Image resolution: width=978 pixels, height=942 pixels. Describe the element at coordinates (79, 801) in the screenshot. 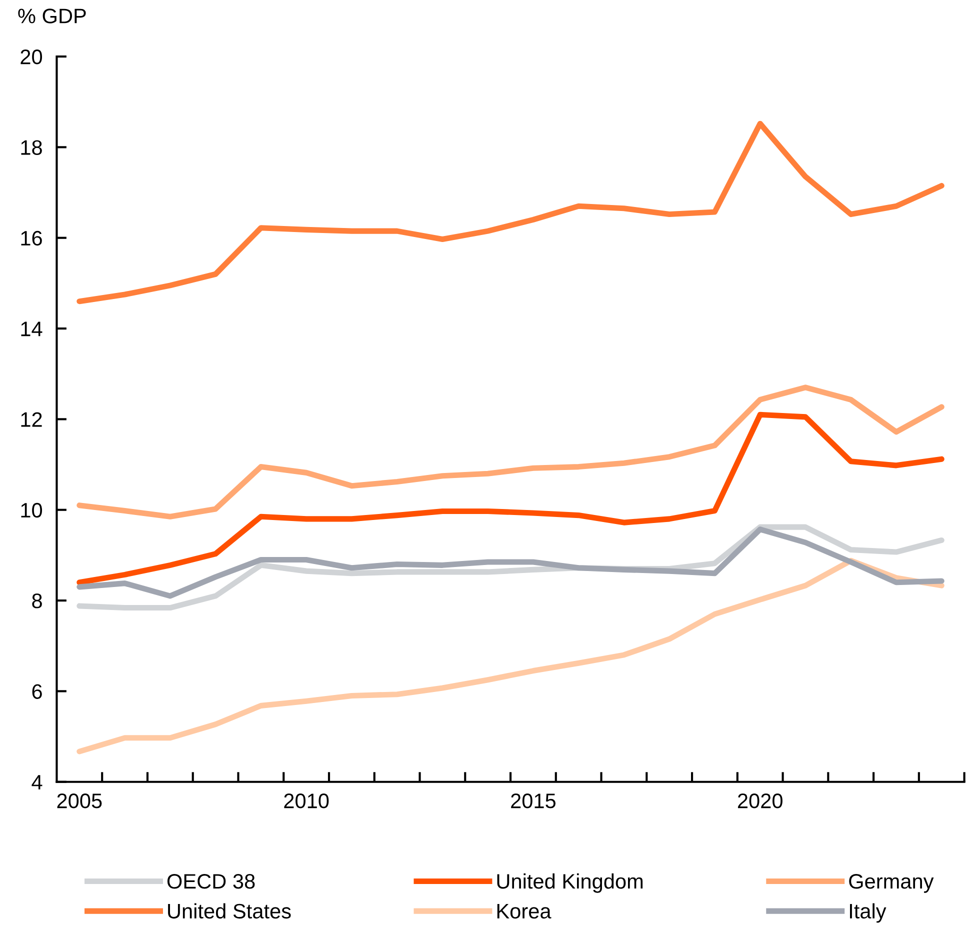

I see `x-tick-label: 2005` at that location.